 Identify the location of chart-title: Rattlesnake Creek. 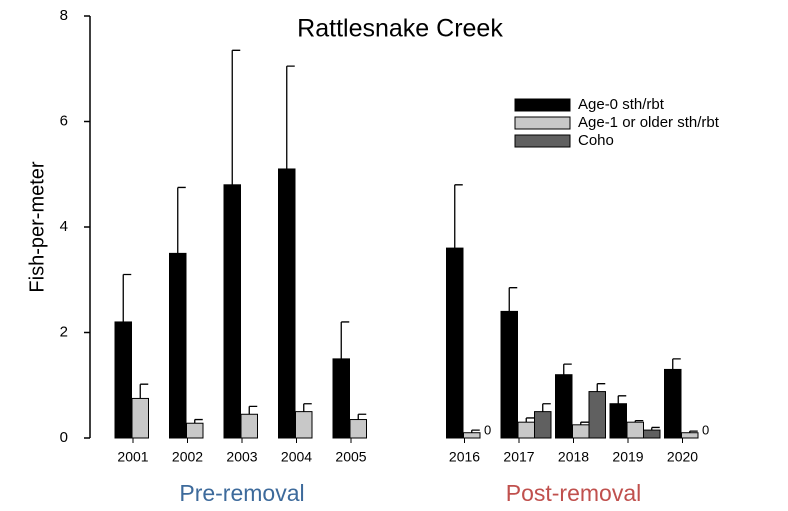
(400, 29).